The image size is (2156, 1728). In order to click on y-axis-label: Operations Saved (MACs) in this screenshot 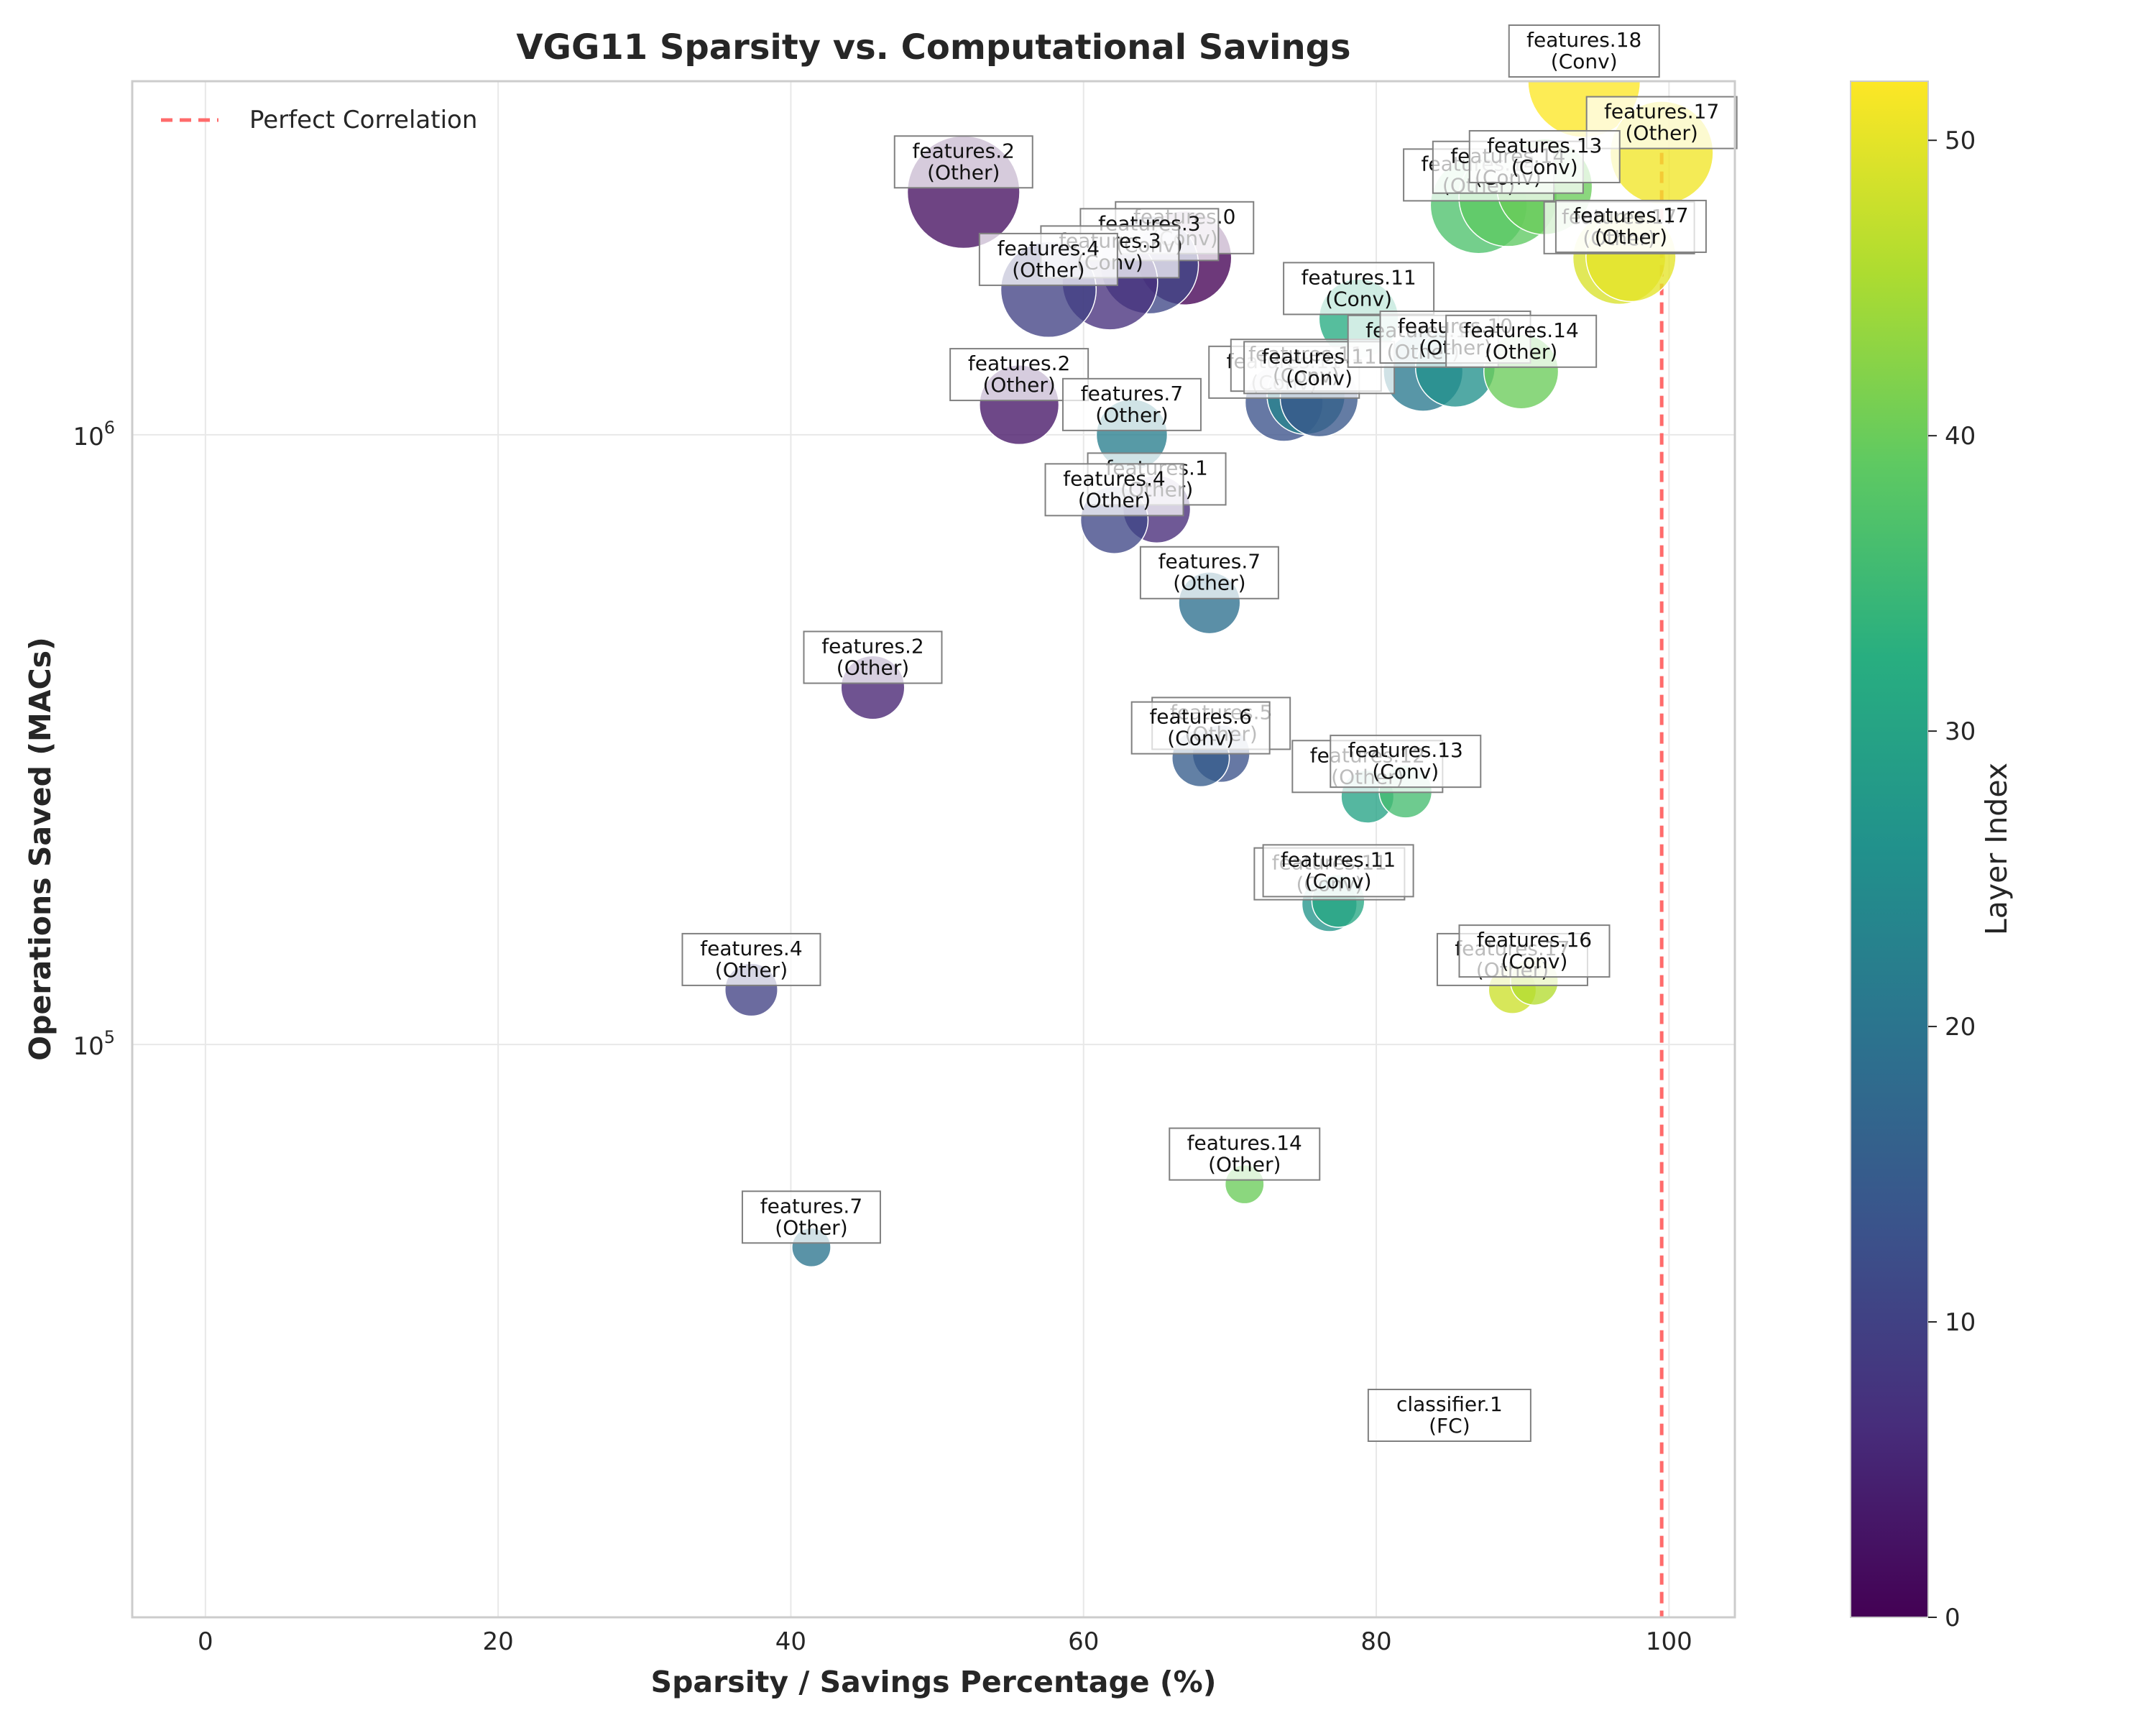, I will do `click(40, 848)`.